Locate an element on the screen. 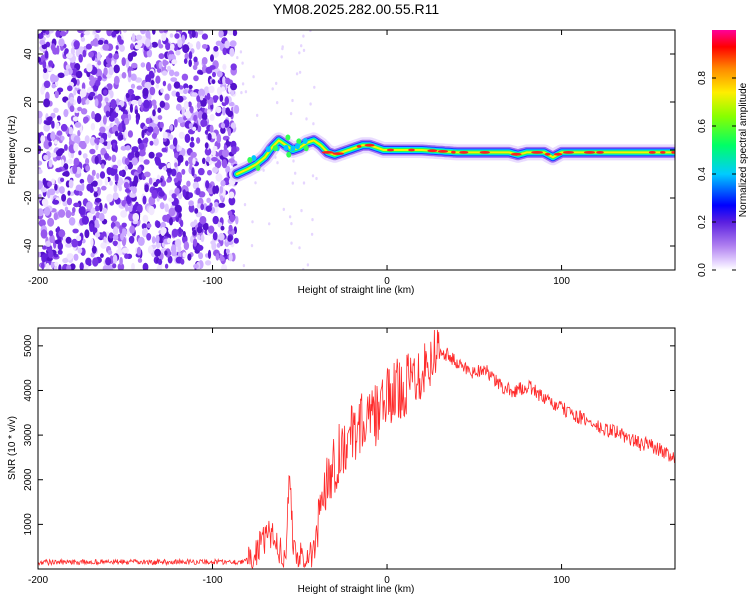  colorbar-ticks: 0.0 0.2 0.4 0.6 0.8 is located at coordinates (716, 174).